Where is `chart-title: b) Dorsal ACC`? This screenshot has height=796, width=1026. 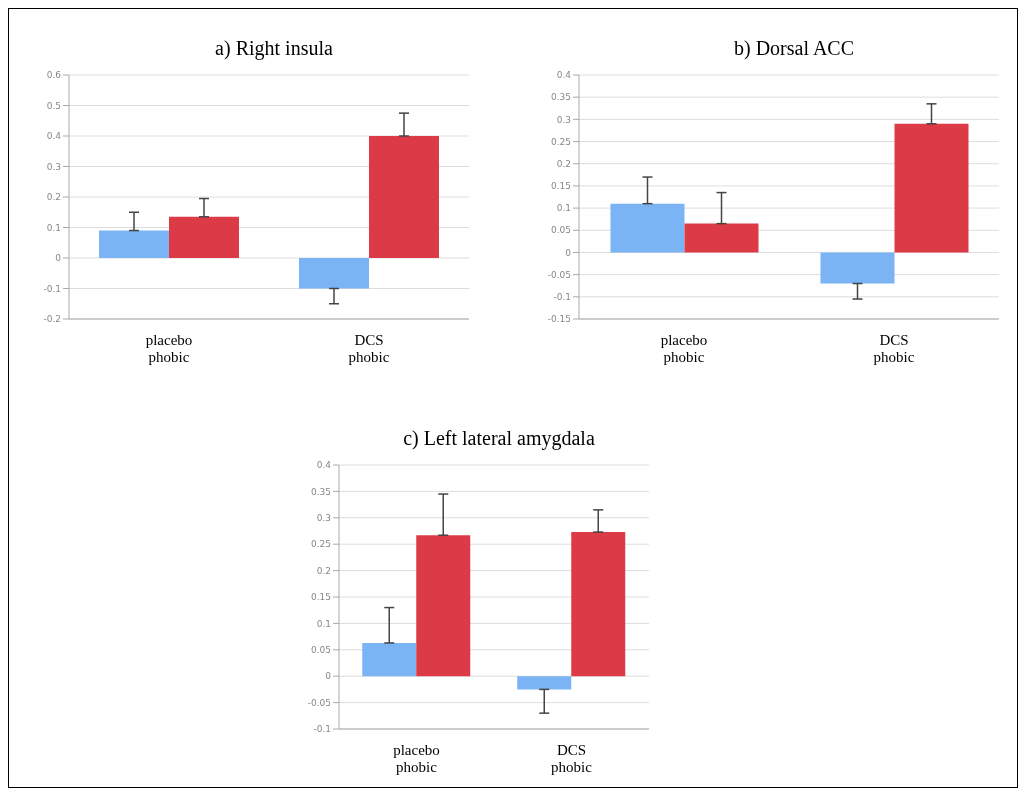 chart-title: b) Dorsal ACC is located at coordinates (794, 49).